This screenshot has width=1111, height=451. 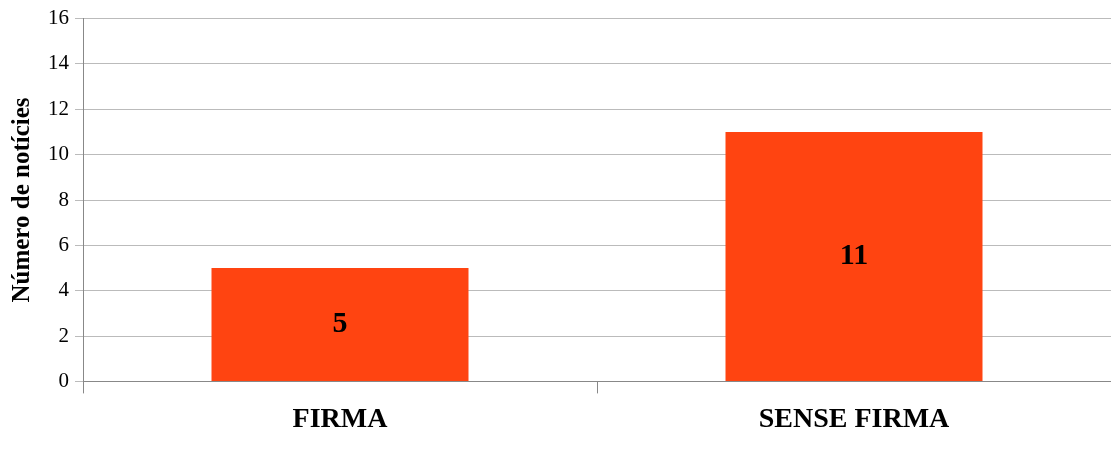 What do you see at coordinates (58, 17) in the screenshot?
I see `y-tick-label: 16` at bounding box center [58, 17].